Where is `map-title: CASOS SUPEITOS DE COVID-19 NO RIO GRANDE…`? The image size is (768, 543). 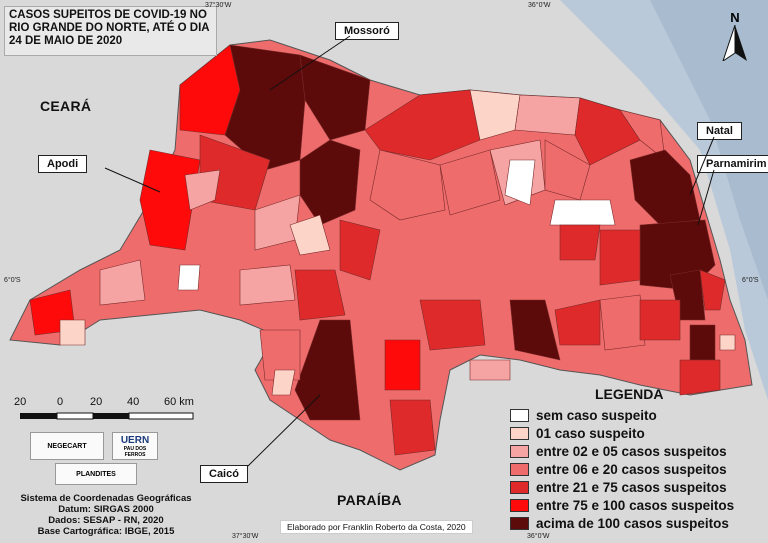 map-title: CASOS SUPEITOS DE COVID-19 NO RIO GRANDE… is located at coordinates (110, 31).